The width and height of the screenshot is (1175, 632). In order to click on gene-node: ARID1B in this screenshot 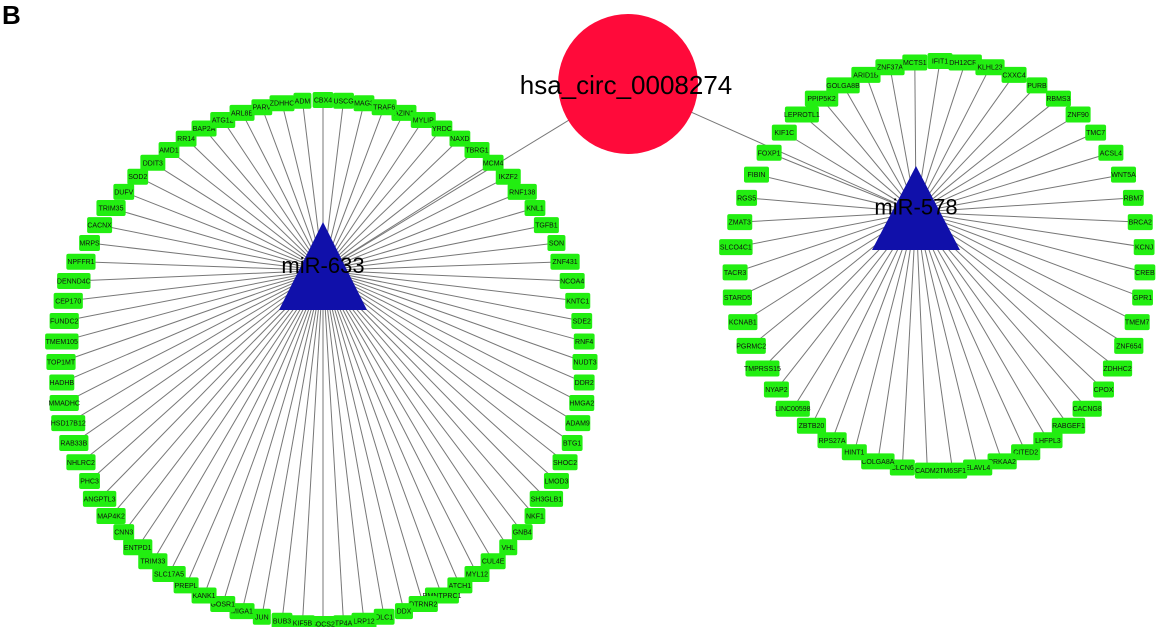, I will do `click(866, 74)`.